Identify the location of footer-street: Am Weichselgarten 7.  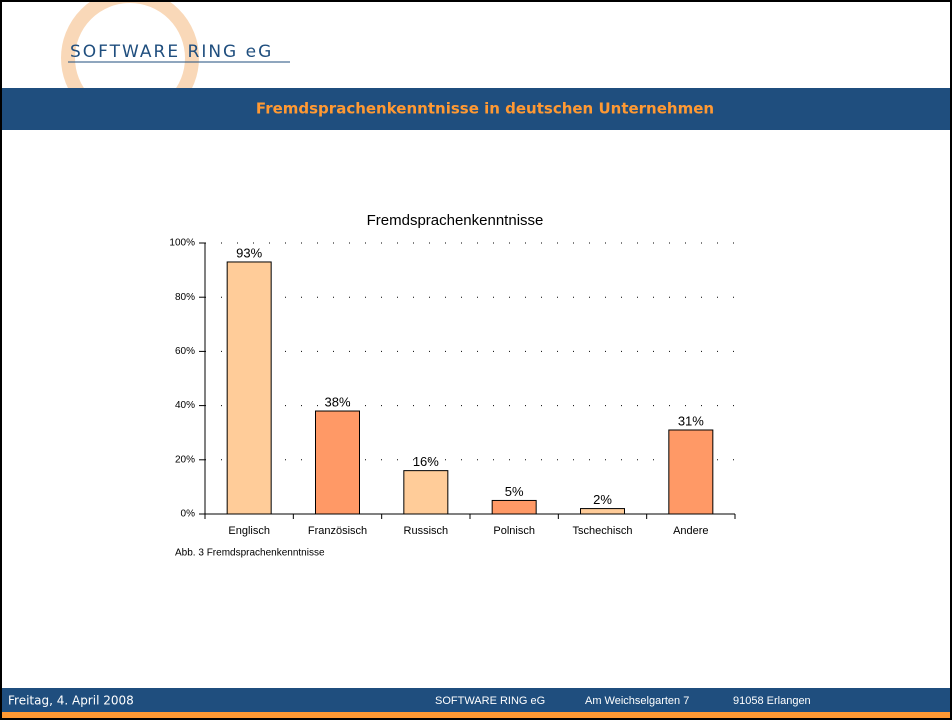
(637, 701).